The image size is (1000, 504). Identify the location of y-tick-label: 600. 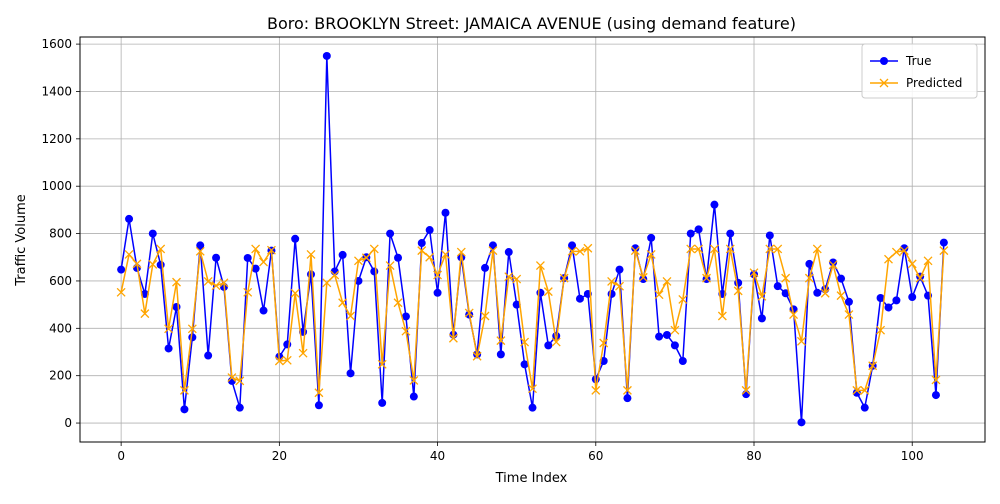
(60, 281).